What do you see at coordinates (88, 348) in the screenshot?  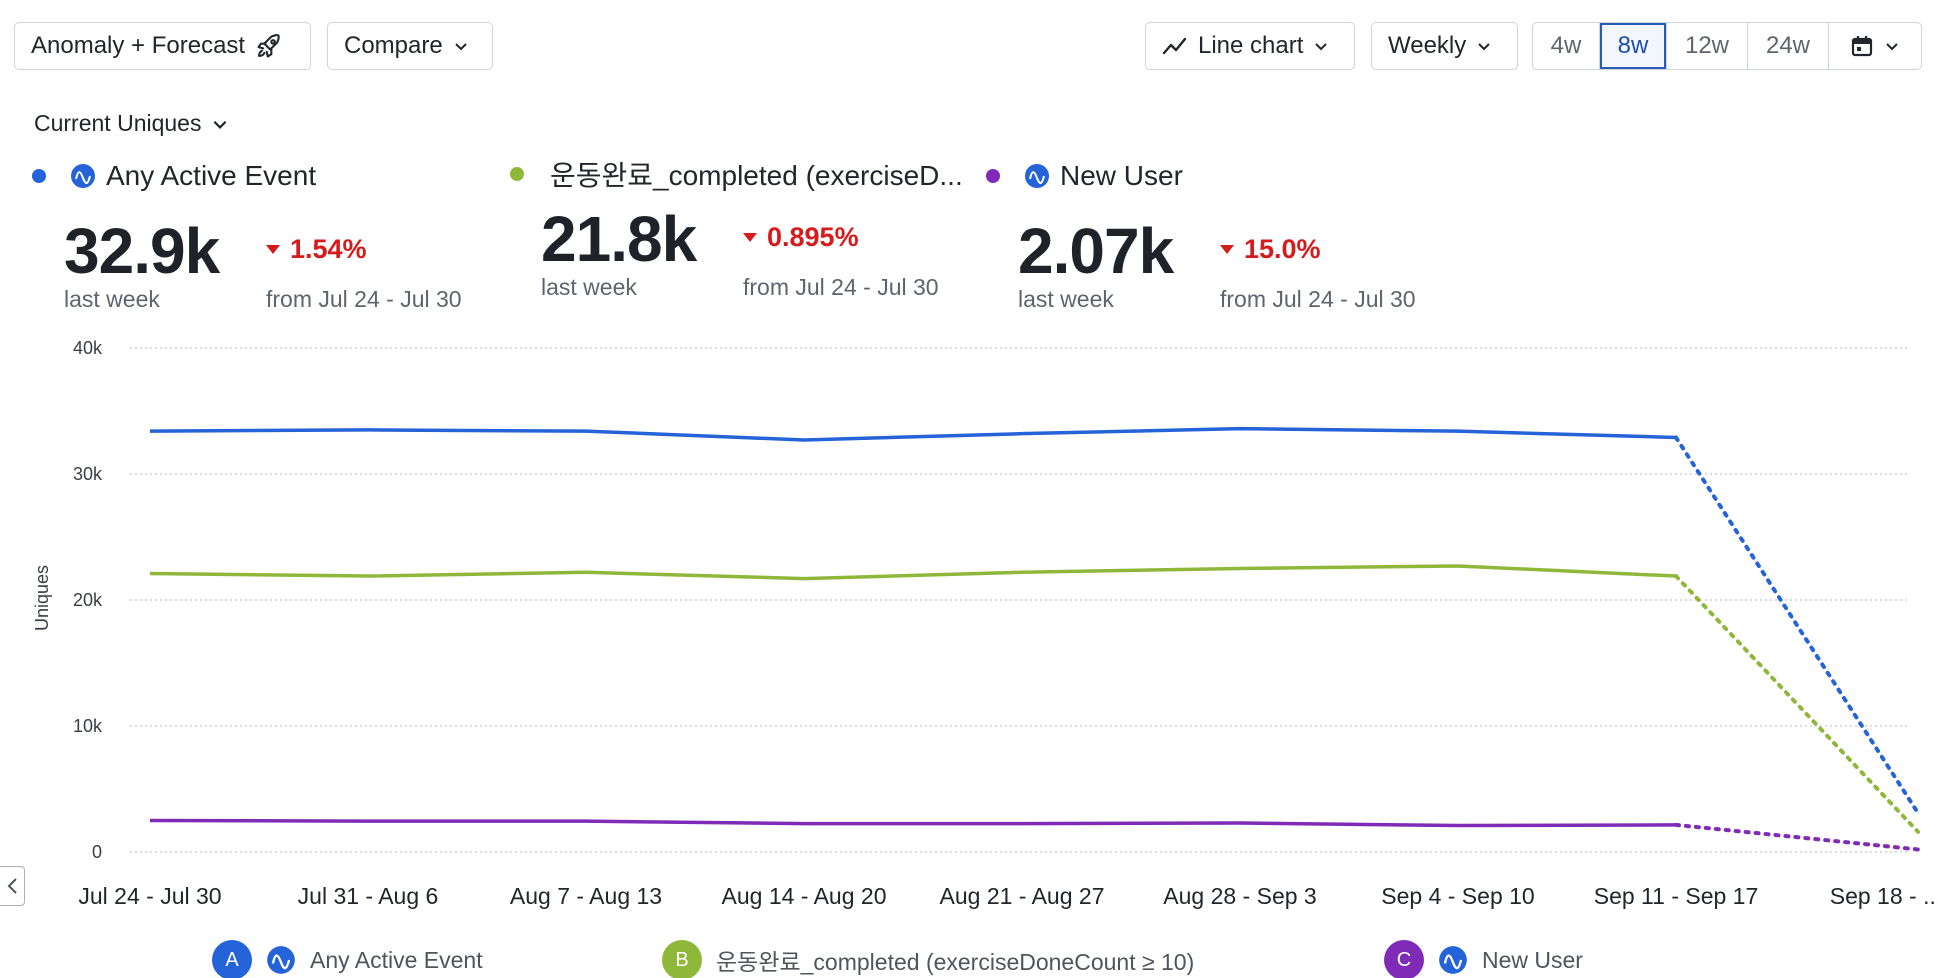 I see `y-tick-label: 40k` at bounding box center [88, 348].